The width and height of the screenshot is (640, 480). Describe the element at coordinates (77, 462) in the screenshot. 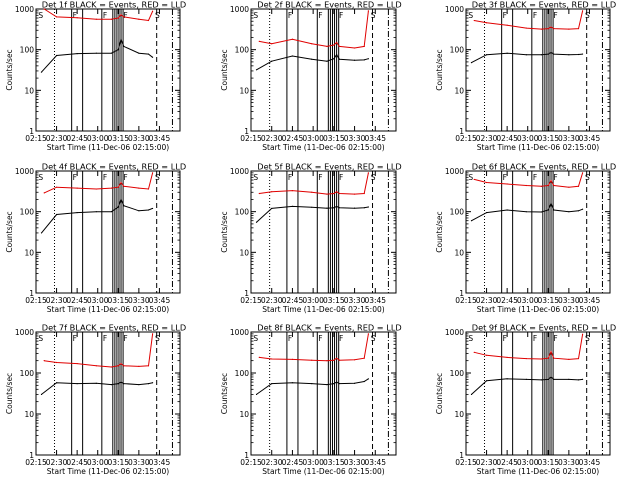

I see `x-tick-label: 02:45` at that location.